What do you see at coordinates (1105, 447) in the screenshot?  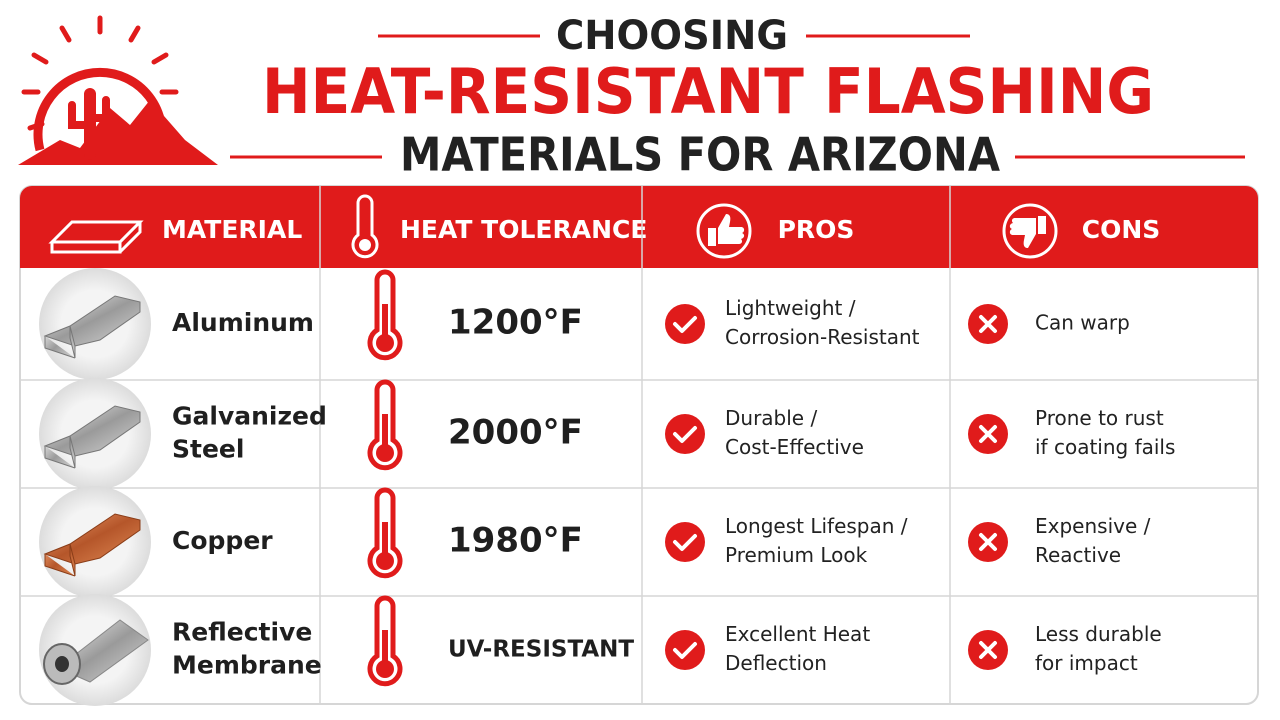 I see `cons-text: if coating fails` at bounding box center [1105, 447].